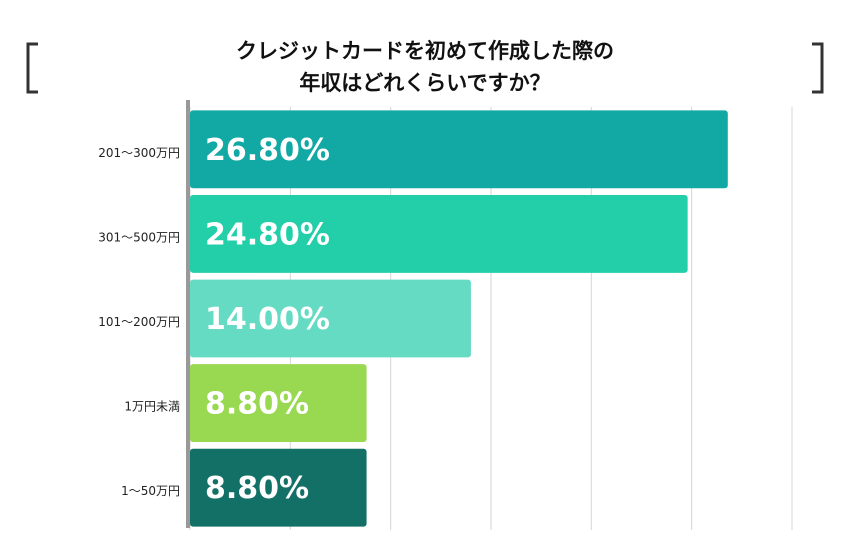  Describe the element at coordinates (152, 407) in the screenshot. I see `y-tick-label: 1万円未満` at that location.